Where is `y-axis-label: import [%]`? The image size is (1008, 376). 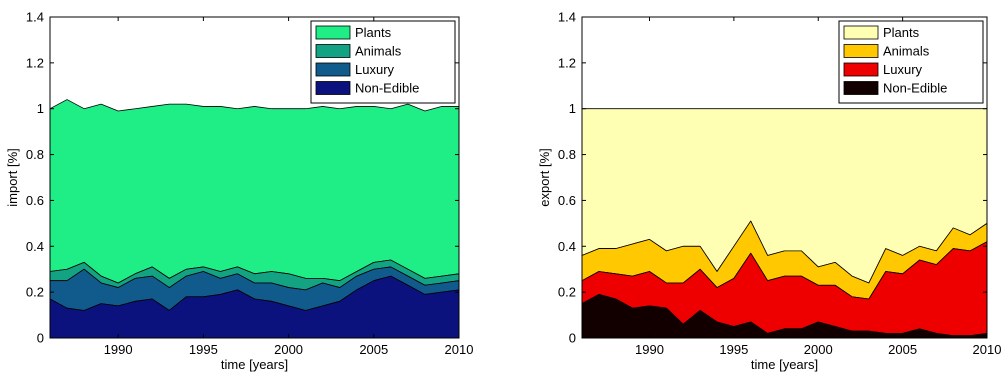
y-axis-label: import [%] is located at coordinates (12, 177).